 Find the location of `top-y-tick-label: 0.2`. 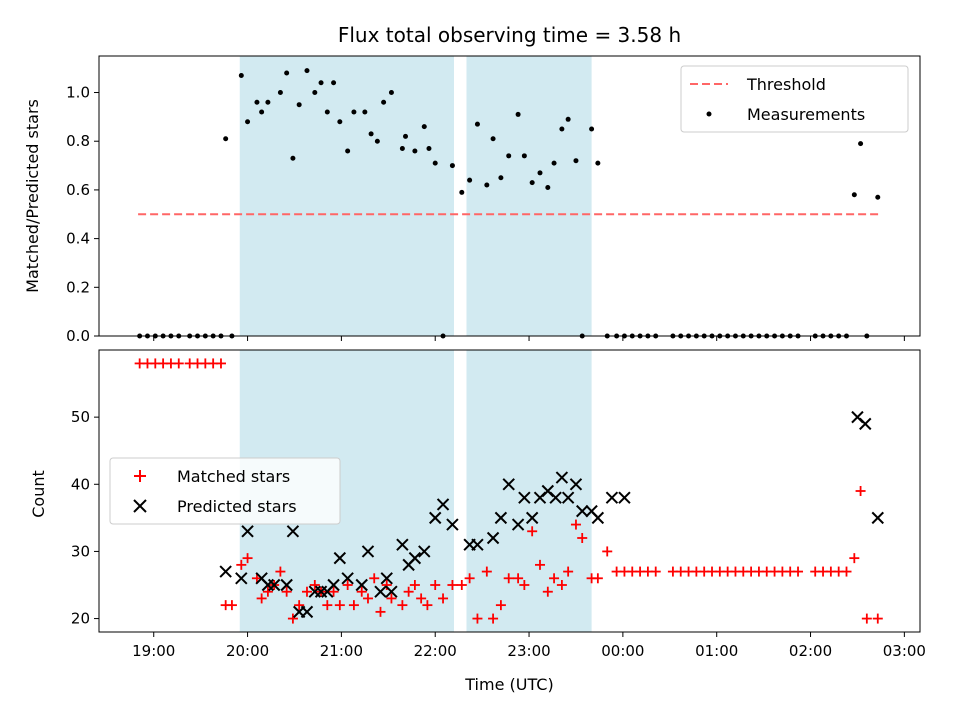

top-y-tick-label: 0.2 is located at coordinates (78, 287).